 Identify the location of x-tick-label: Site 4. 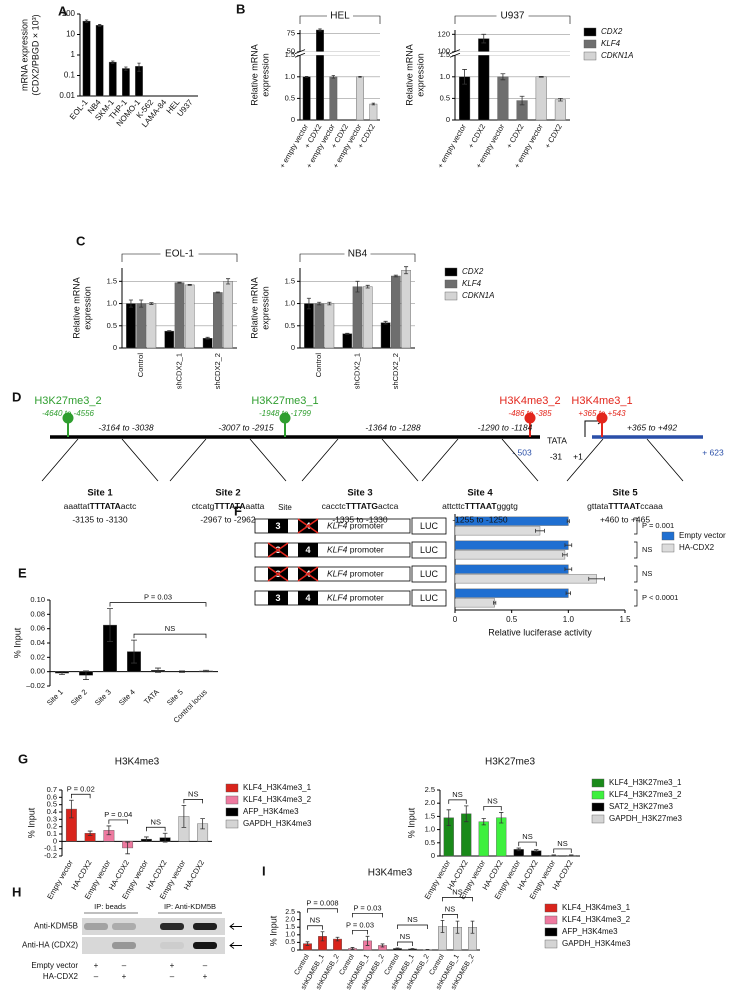
(127, 697).